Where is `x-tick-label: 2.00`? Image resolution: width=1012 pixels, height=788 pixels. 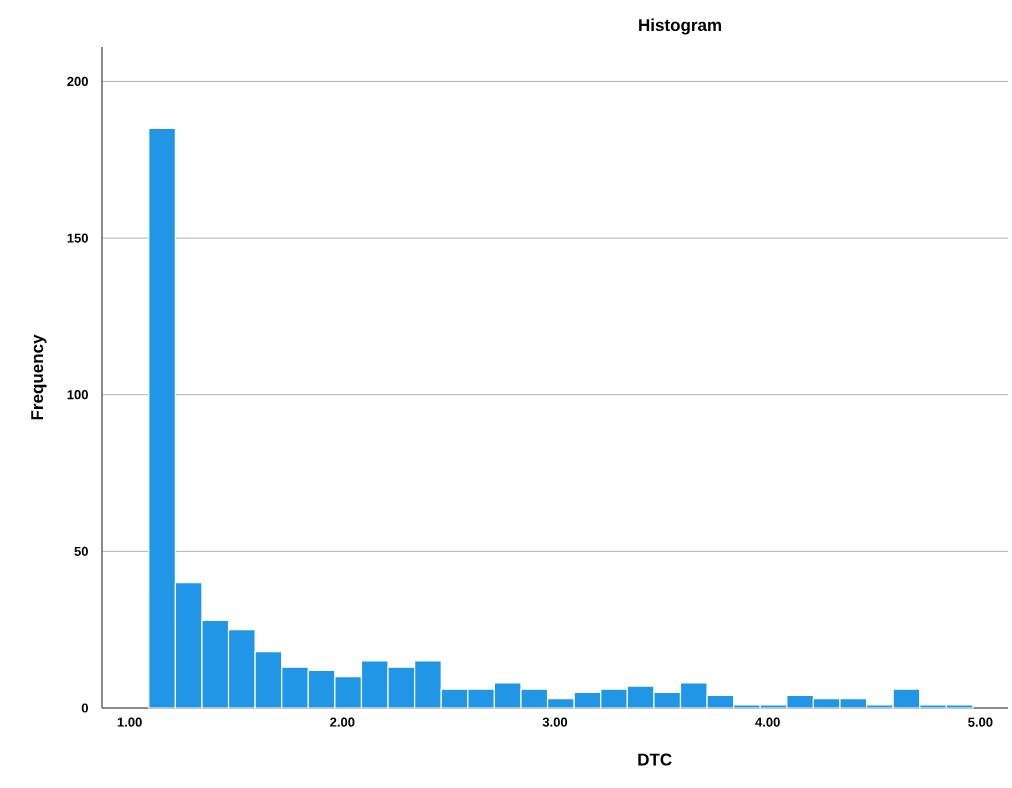 x-tick-label: 2.00 is located at coordinates (342, 722).